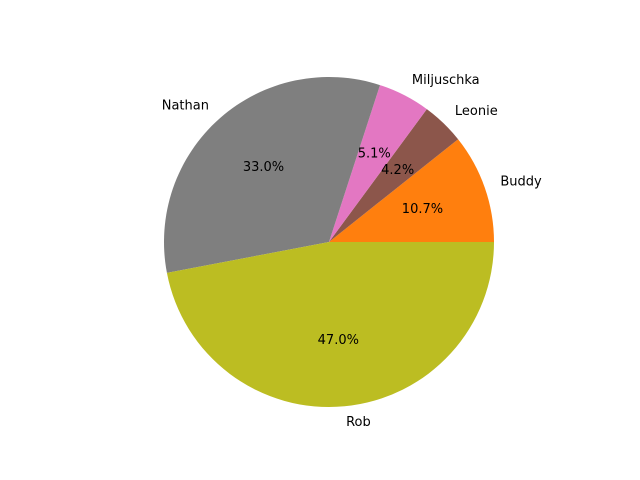 The image size is (640, 480). What do you see at coordinates (397, 170) in the screenshot?
I see `pct-label-leonie: 4.2%` at bounding box center [397, 170].